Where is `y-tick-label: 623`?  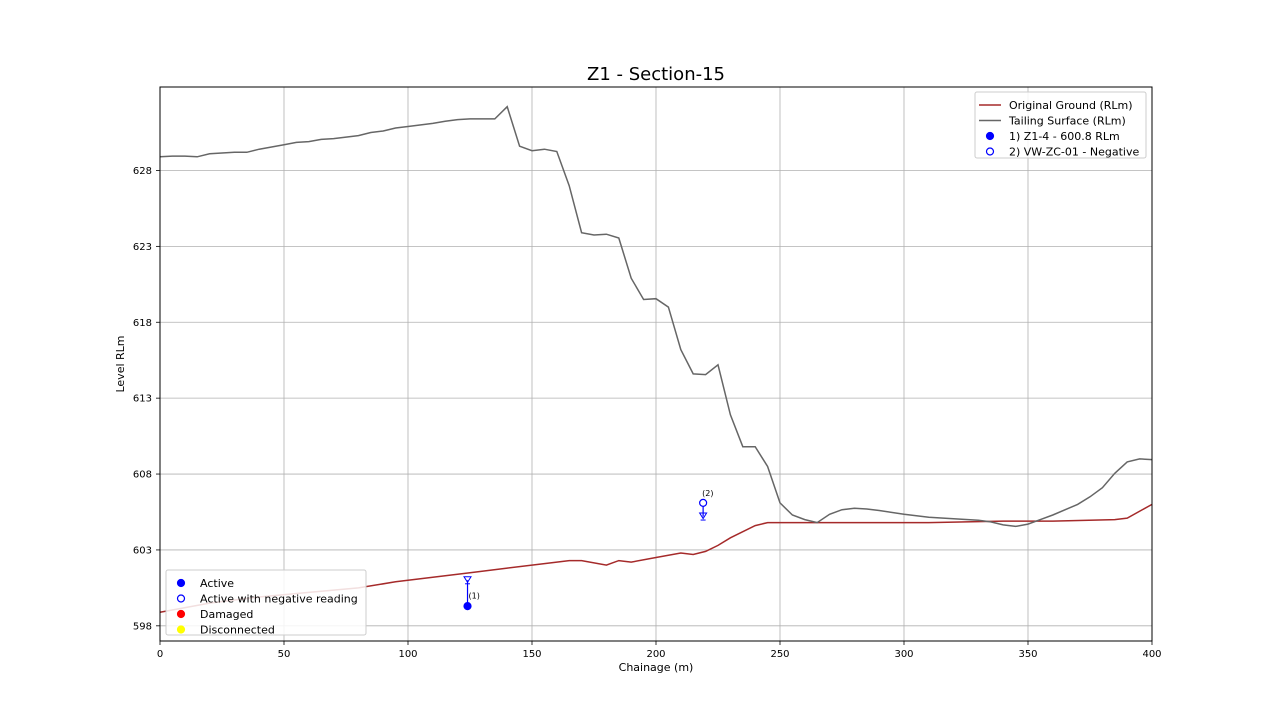
y-tick-label: 623 is located at coordinates (142, 247).